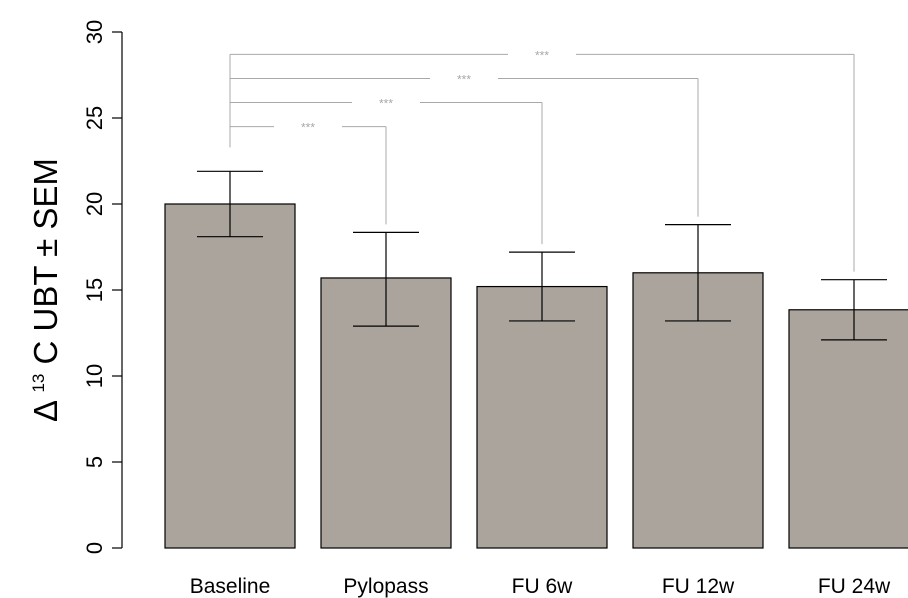  Describe the element at coordinates (38, 383) in the screenshot. I see `y-axis-label-superscript: 13` at that location.